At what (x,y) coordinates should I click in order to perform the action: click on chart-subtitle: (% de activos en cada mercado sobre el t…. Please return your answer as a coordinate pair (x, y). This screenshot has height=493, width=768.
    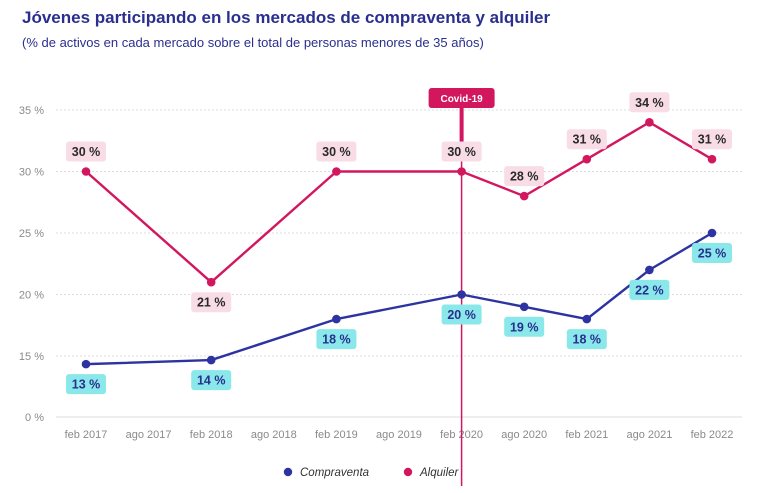
    Looking at the image, I should click on (253, 42).